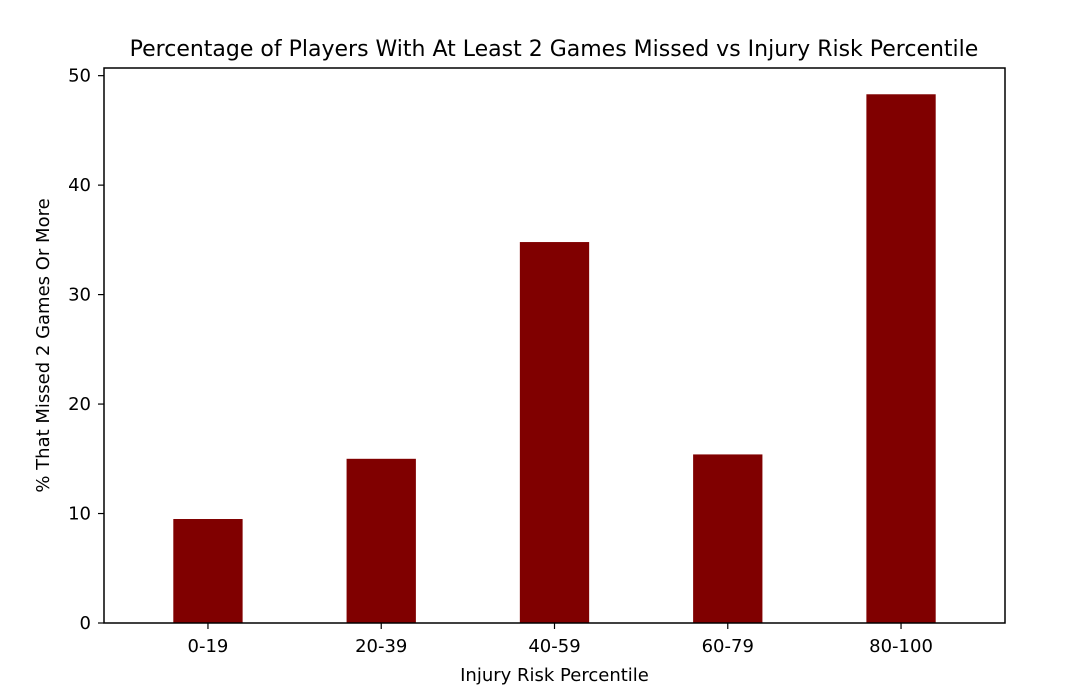 This screenshot has height=697, width=1066. I want to click on y-axis-label: % That Missed 2 Games Or More, so click(43, 345).